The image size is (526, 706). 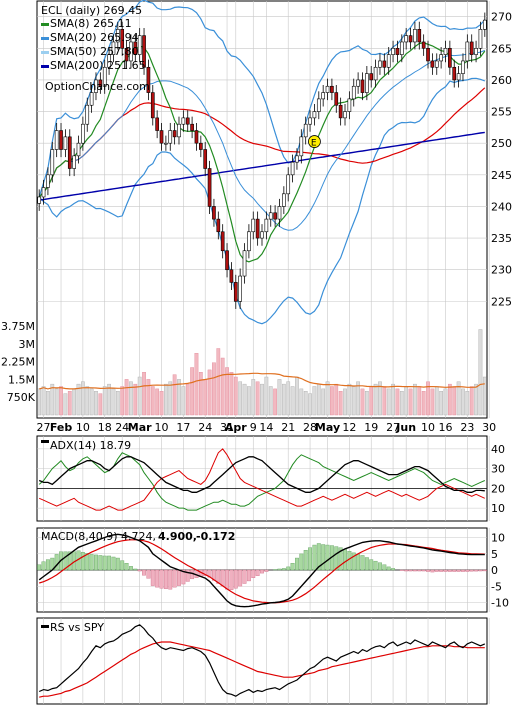 I want to click on price-tick-label: 225, so click(x=501, y=301).